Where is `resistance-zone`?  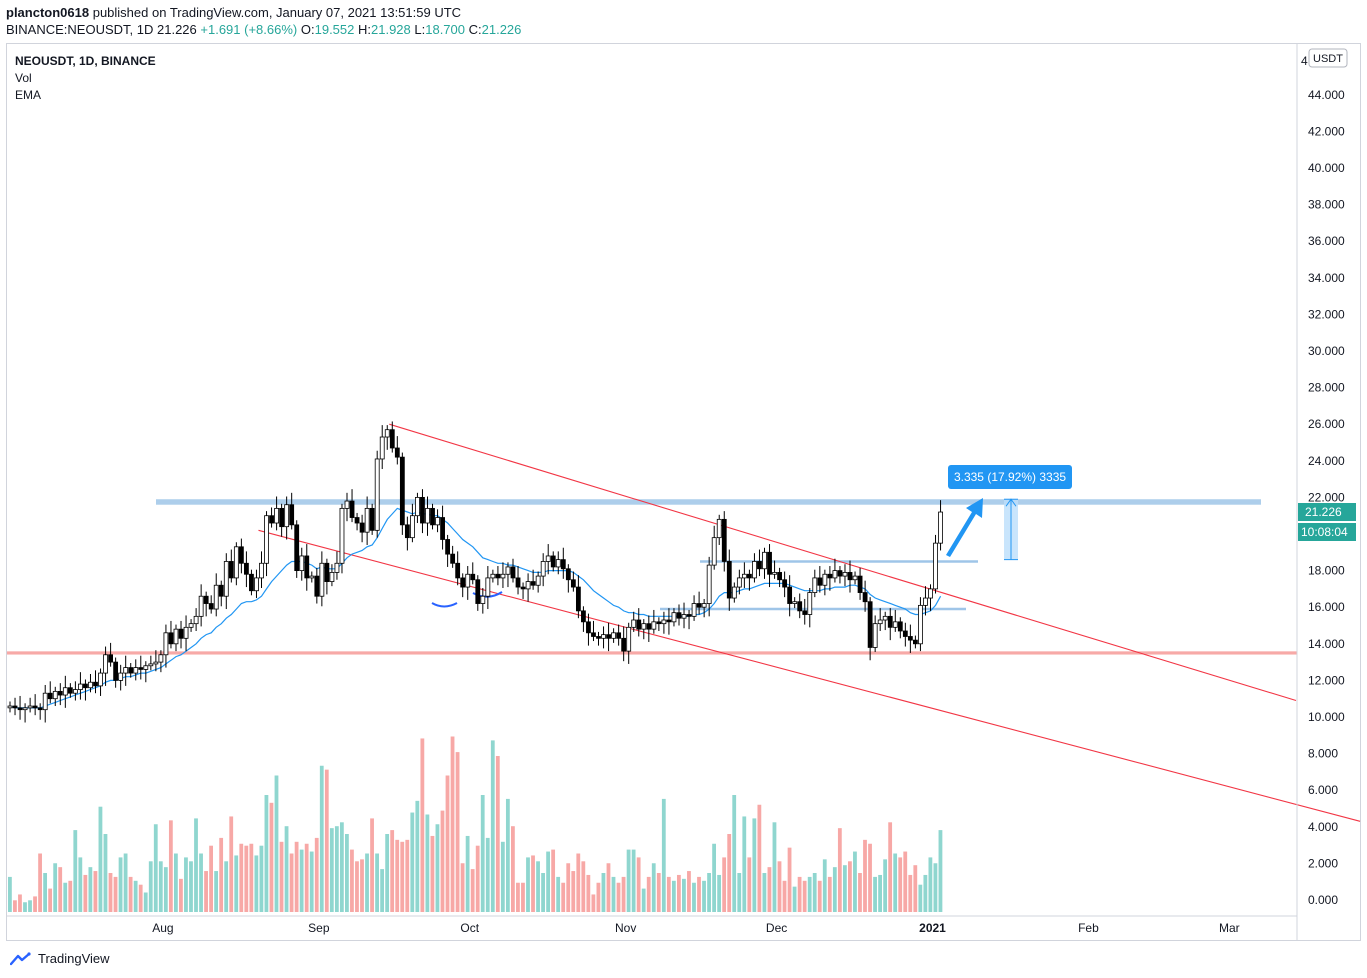
resistance-zone is located at coordinates (708, 502).